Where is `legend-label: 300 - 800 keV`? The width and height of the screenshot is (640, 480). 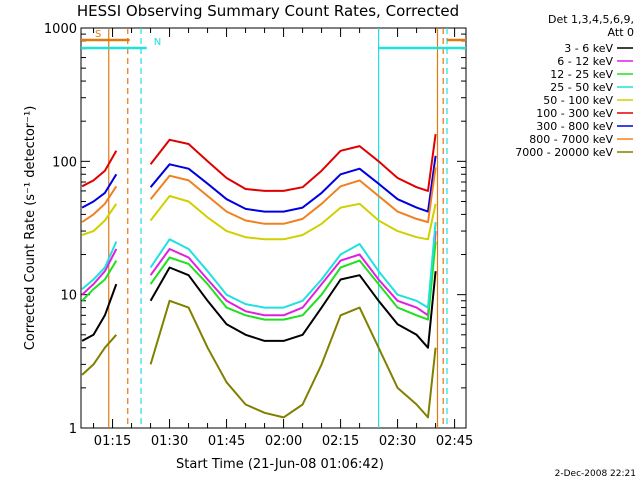
legend-label: 300 - 800 keV is located at coordinates (574, 126).